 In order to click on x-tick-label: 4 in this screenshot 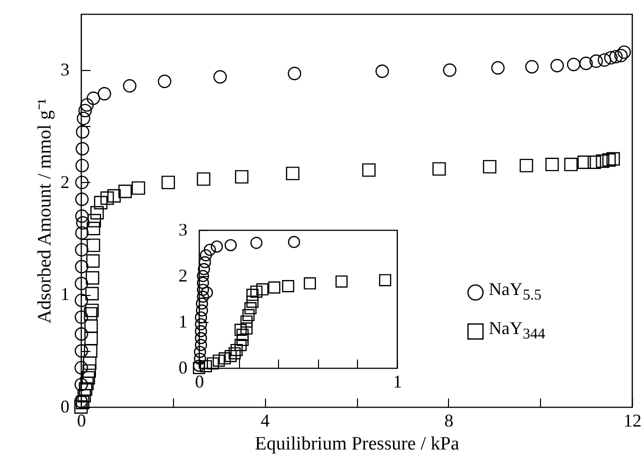, I will do `click(265, 420)`.